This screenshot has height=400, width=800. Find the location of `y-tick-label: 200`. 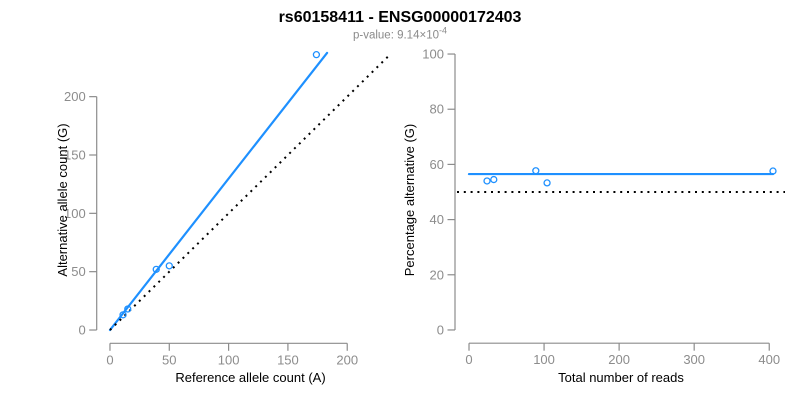

y-tick-label: 200 is located at coordinates (75, 96).